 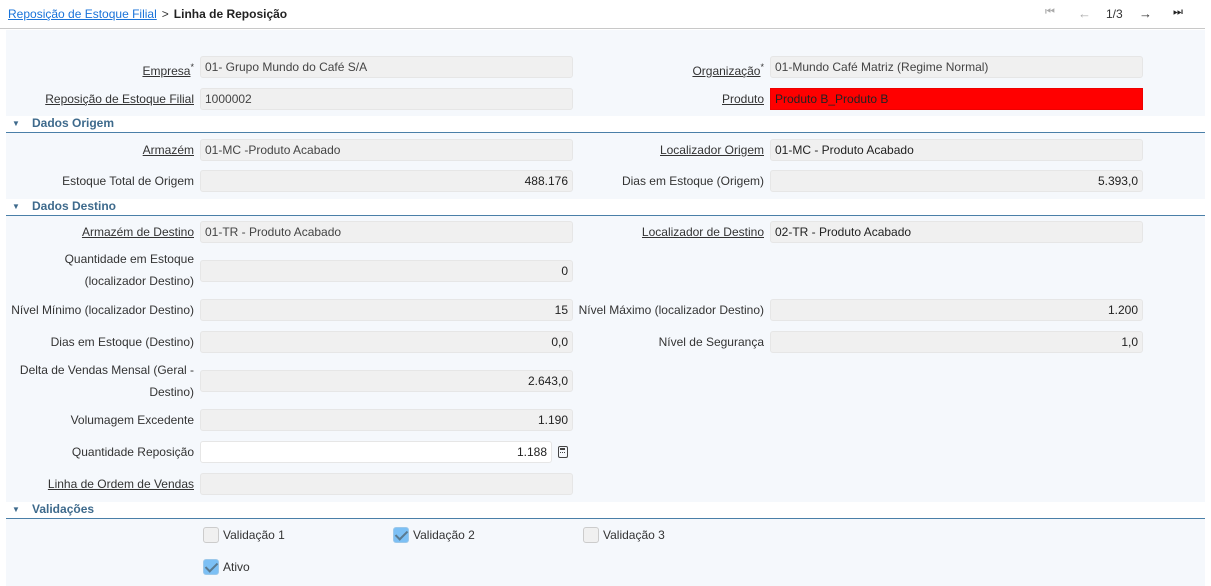 I want to click on localizador-destino-field: 02-TR - Produto Acabado, so click(x=956, y=232).